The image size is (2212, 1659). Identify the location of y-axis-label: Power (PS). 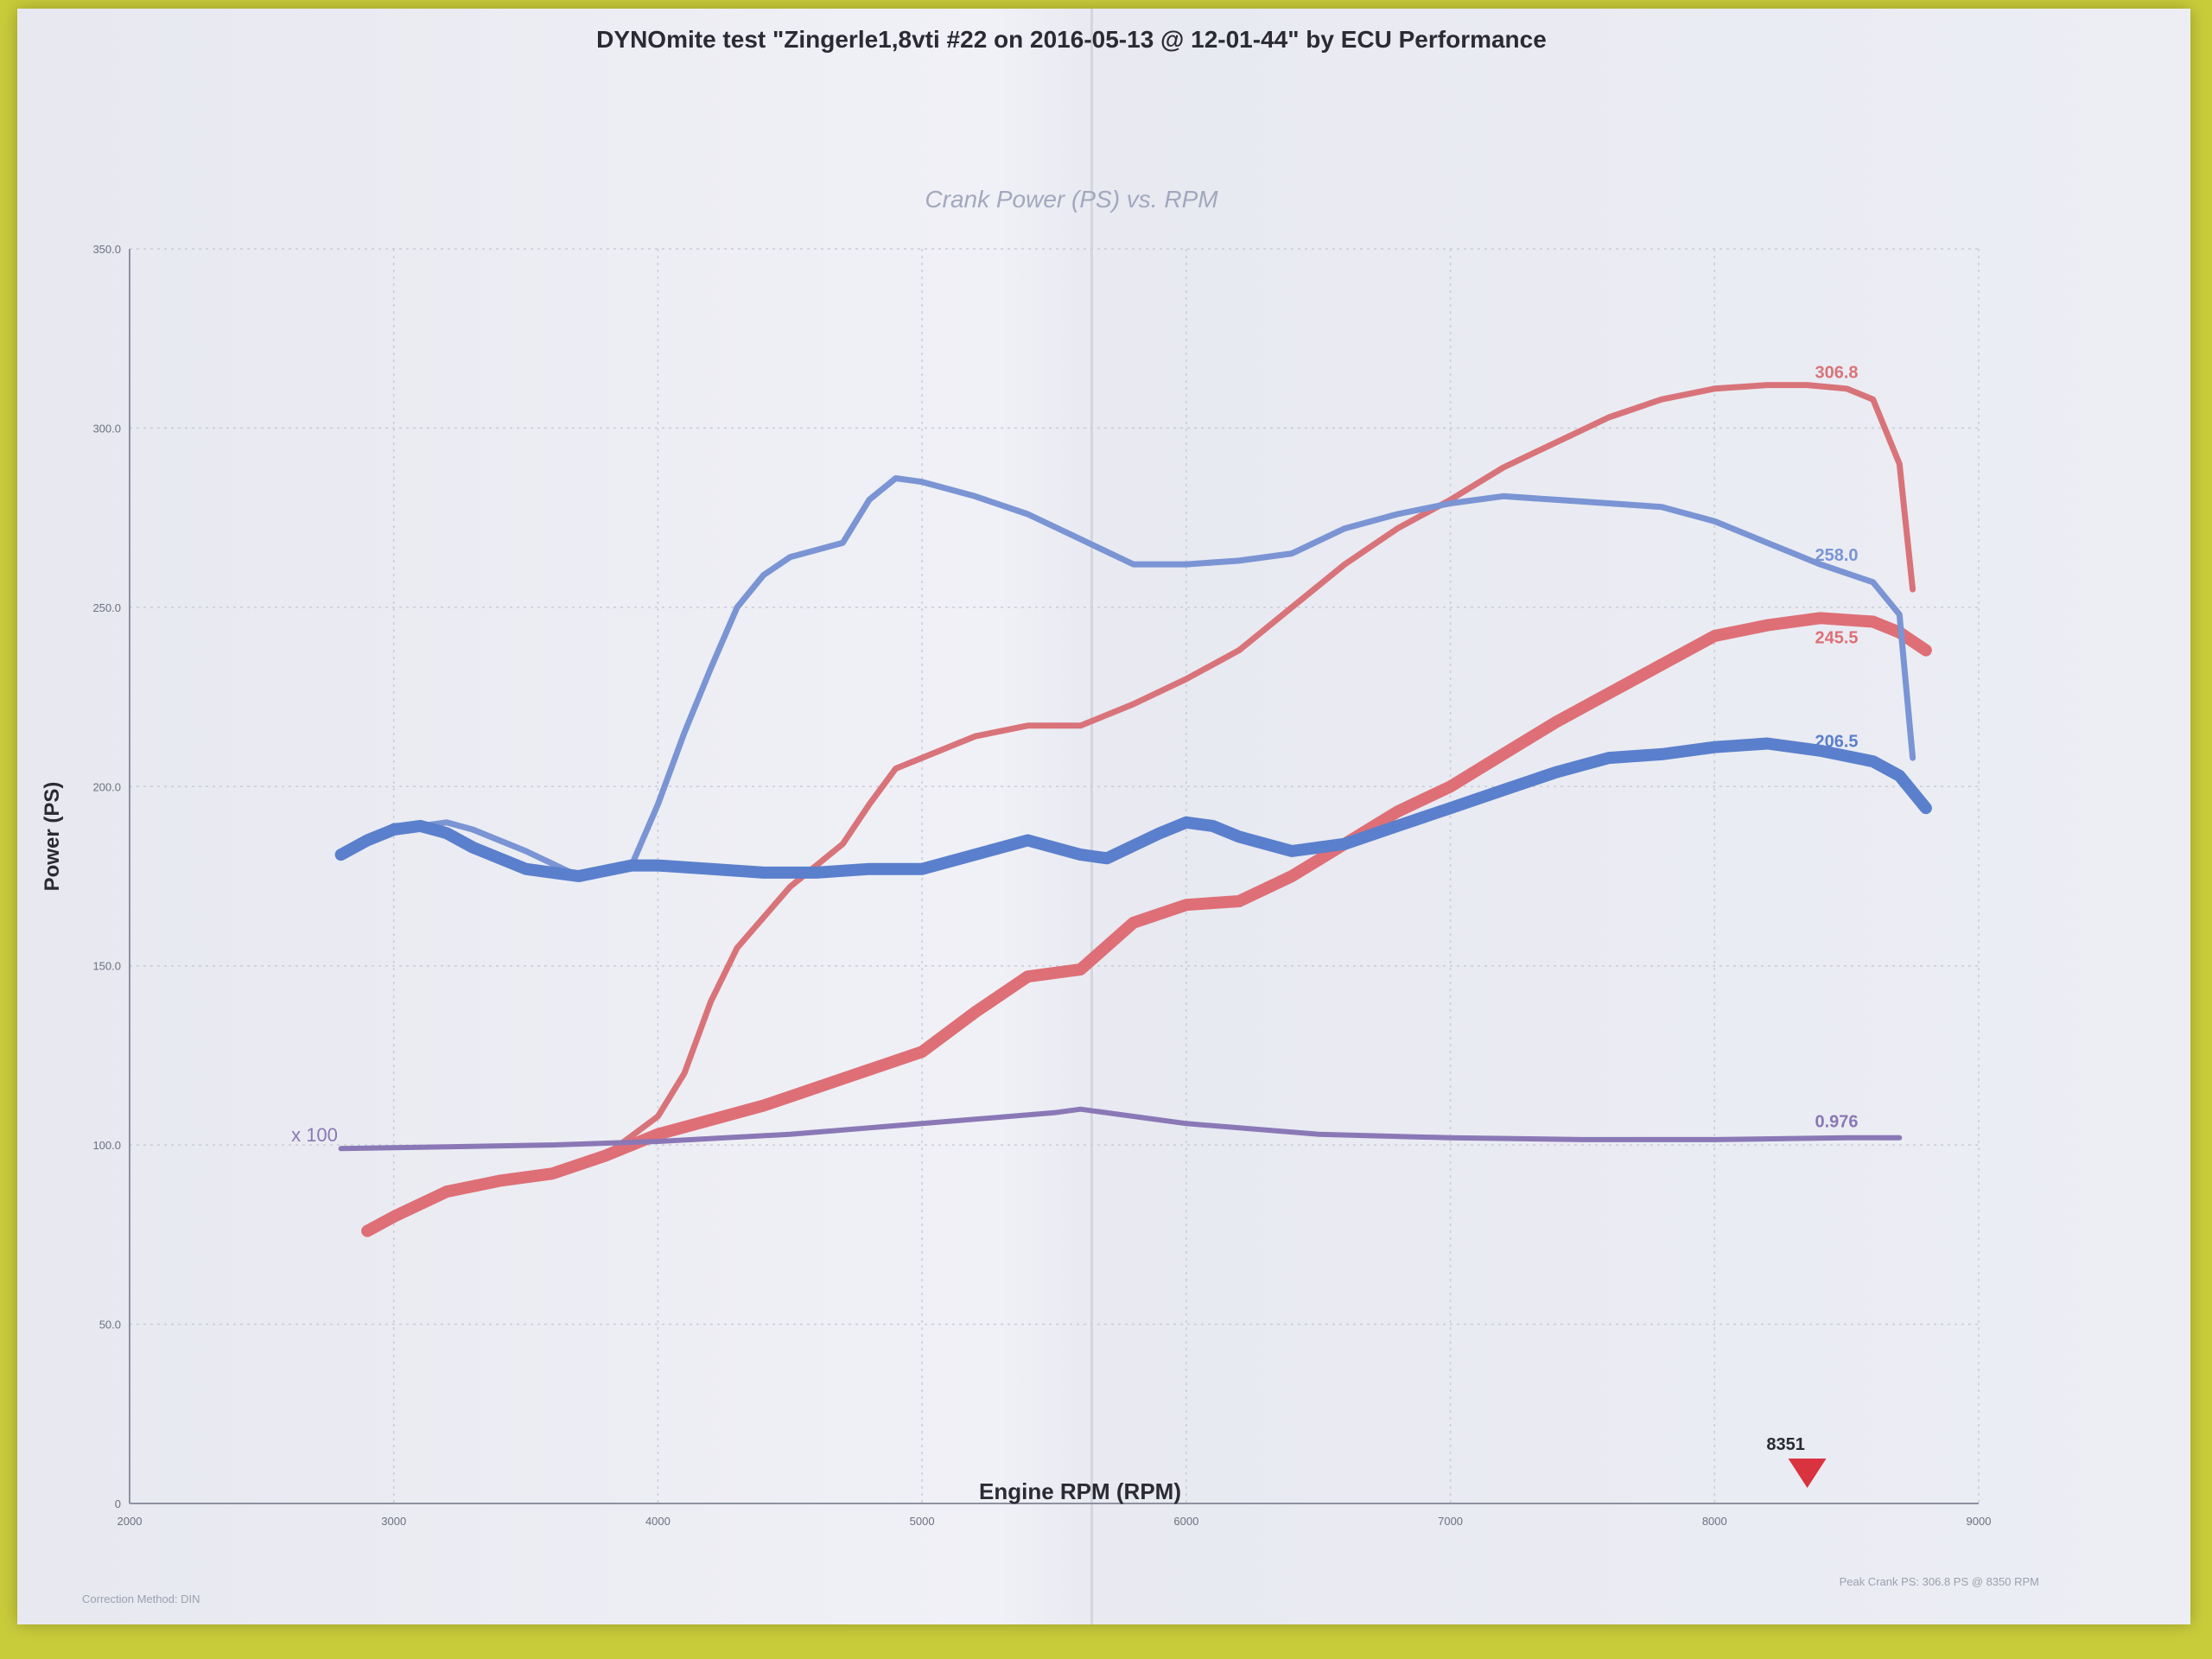
(52, 837).